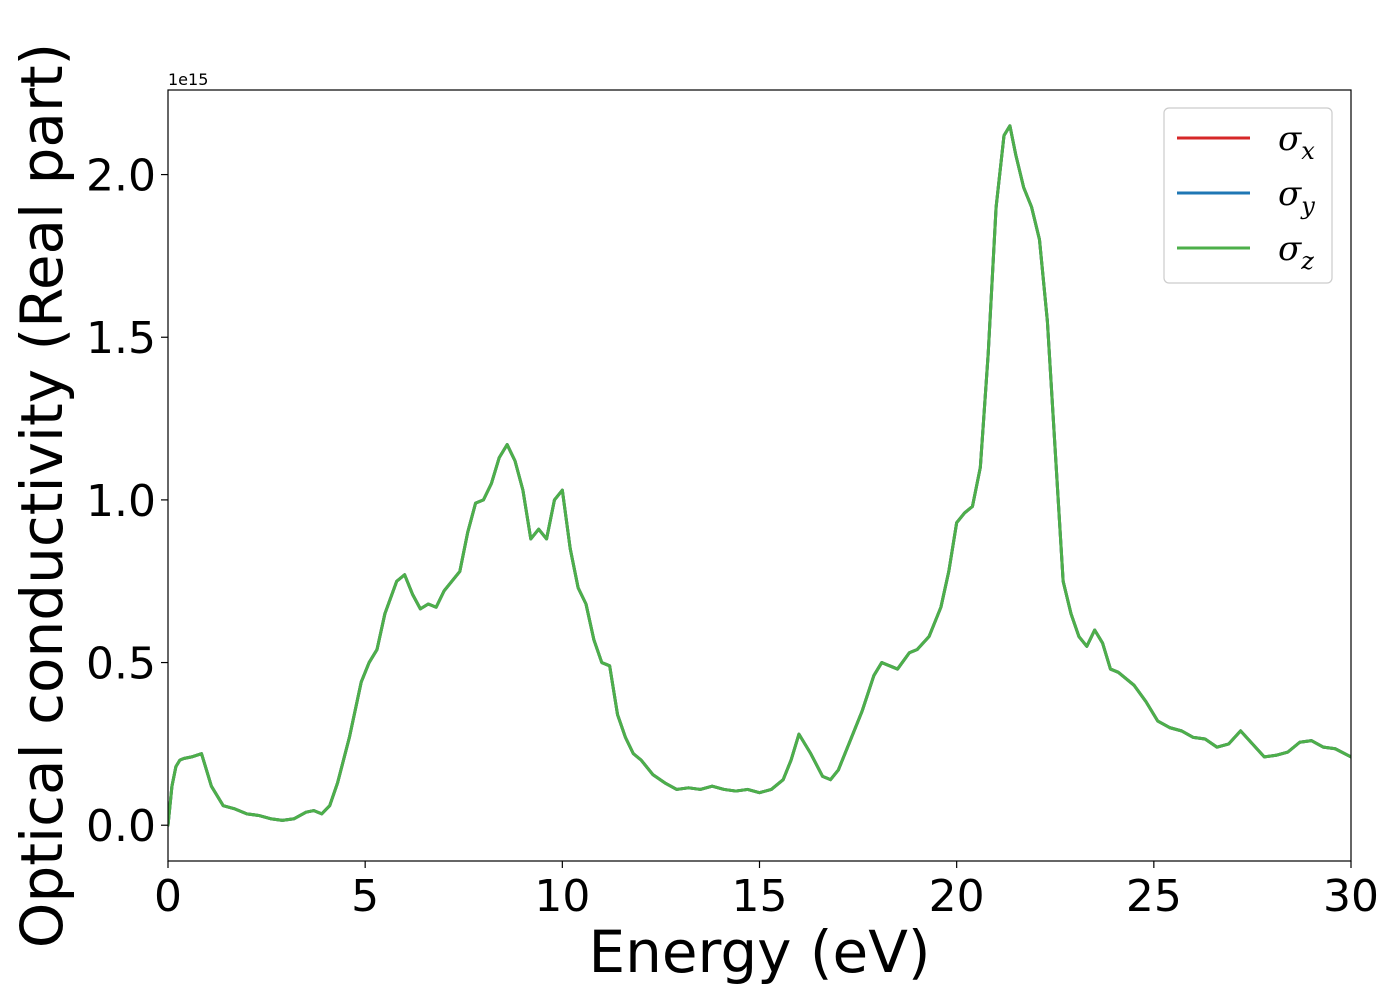 This screenshot has height=1000, width=1400. I want to click on y-tick-label: 0.5, so click(121, 664).